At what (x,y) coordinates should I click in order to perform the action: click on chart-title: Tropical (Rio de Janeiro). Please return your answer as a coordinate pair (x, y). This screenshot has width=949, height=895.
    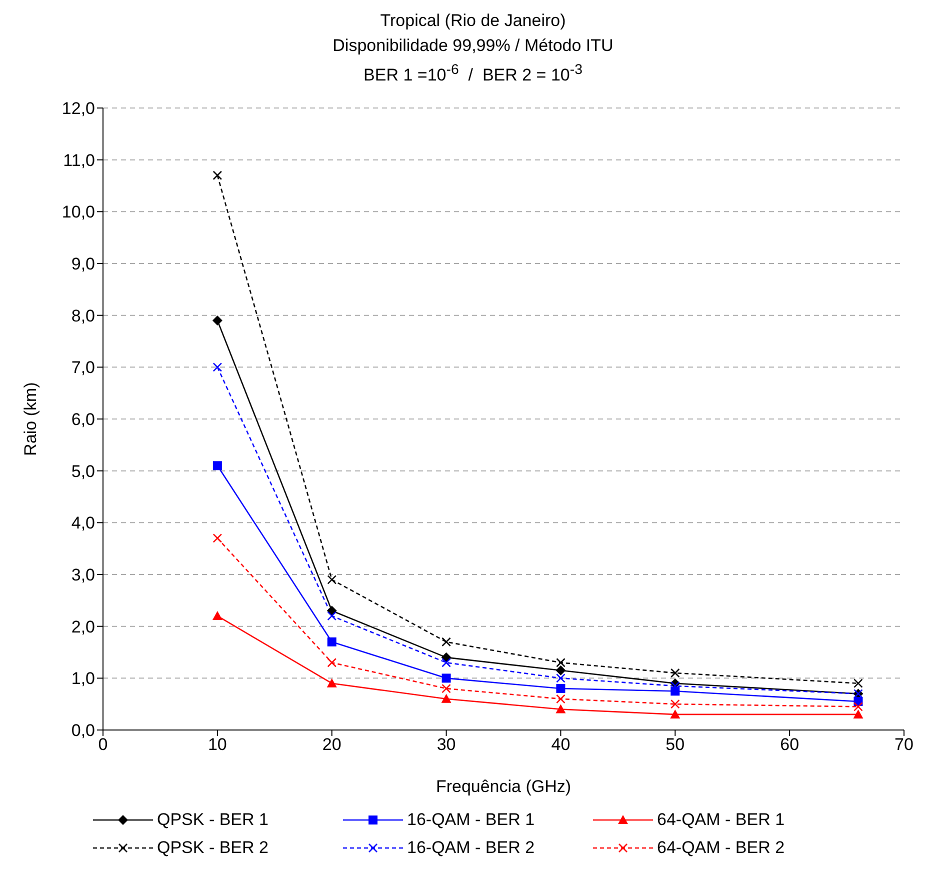
    Looking at the image, I should click on (473, 21).